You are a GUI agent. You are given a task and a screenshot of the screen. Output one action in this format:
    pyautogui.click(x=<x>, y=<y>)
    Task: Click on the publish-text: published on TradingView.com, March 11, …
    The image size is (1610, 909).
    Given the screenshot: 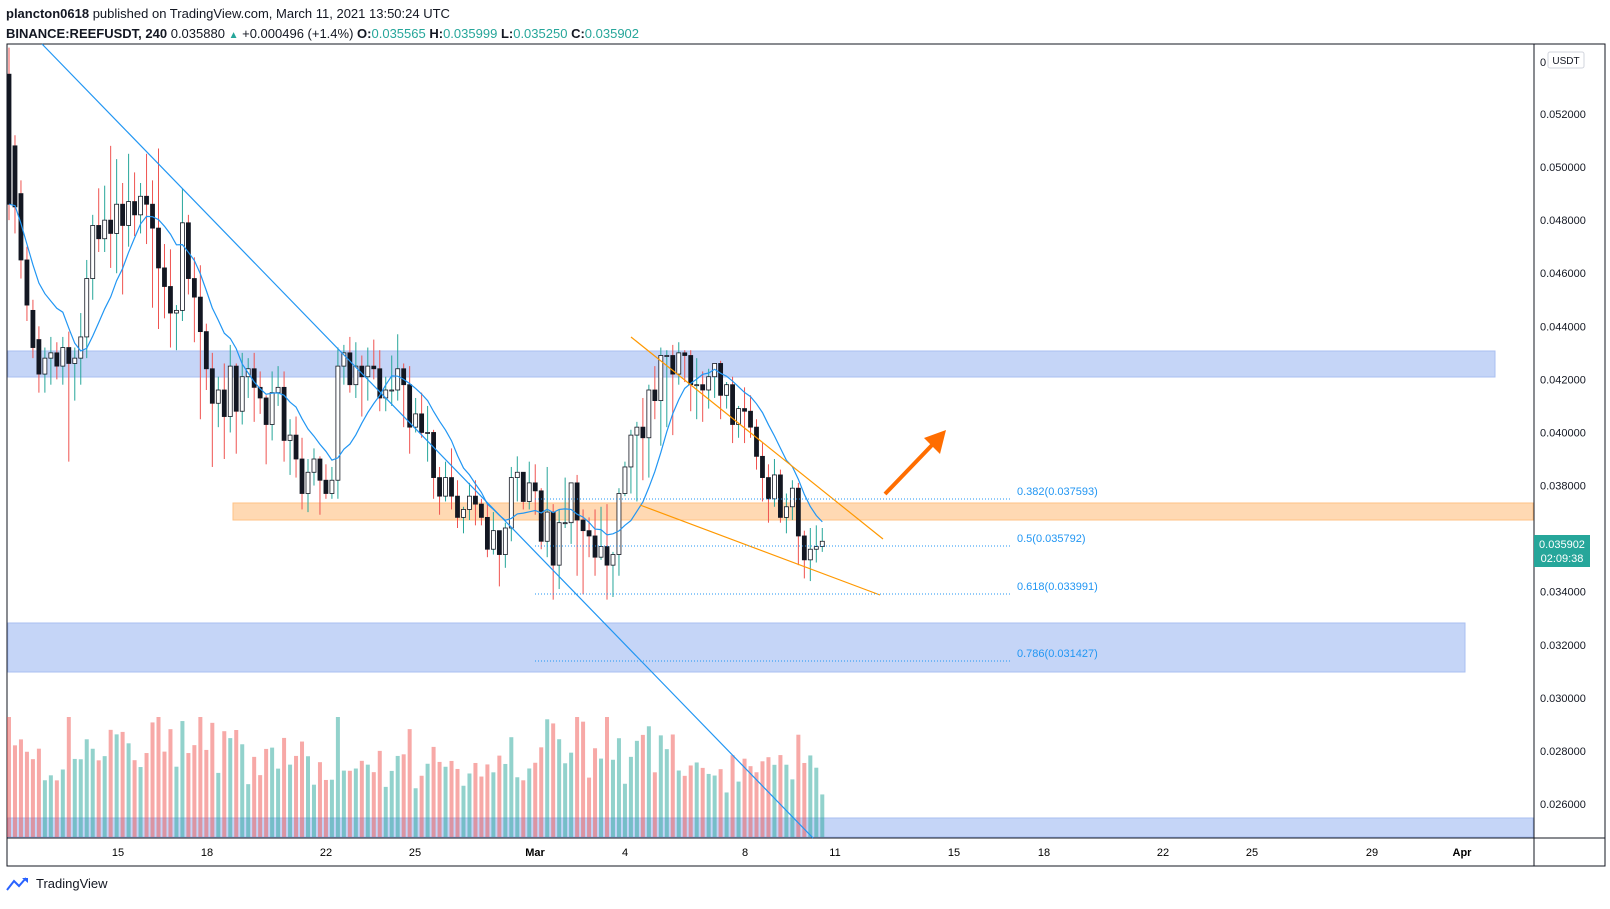 What is the action you would take?
    pyautogui.click(x=269, y=13)
    